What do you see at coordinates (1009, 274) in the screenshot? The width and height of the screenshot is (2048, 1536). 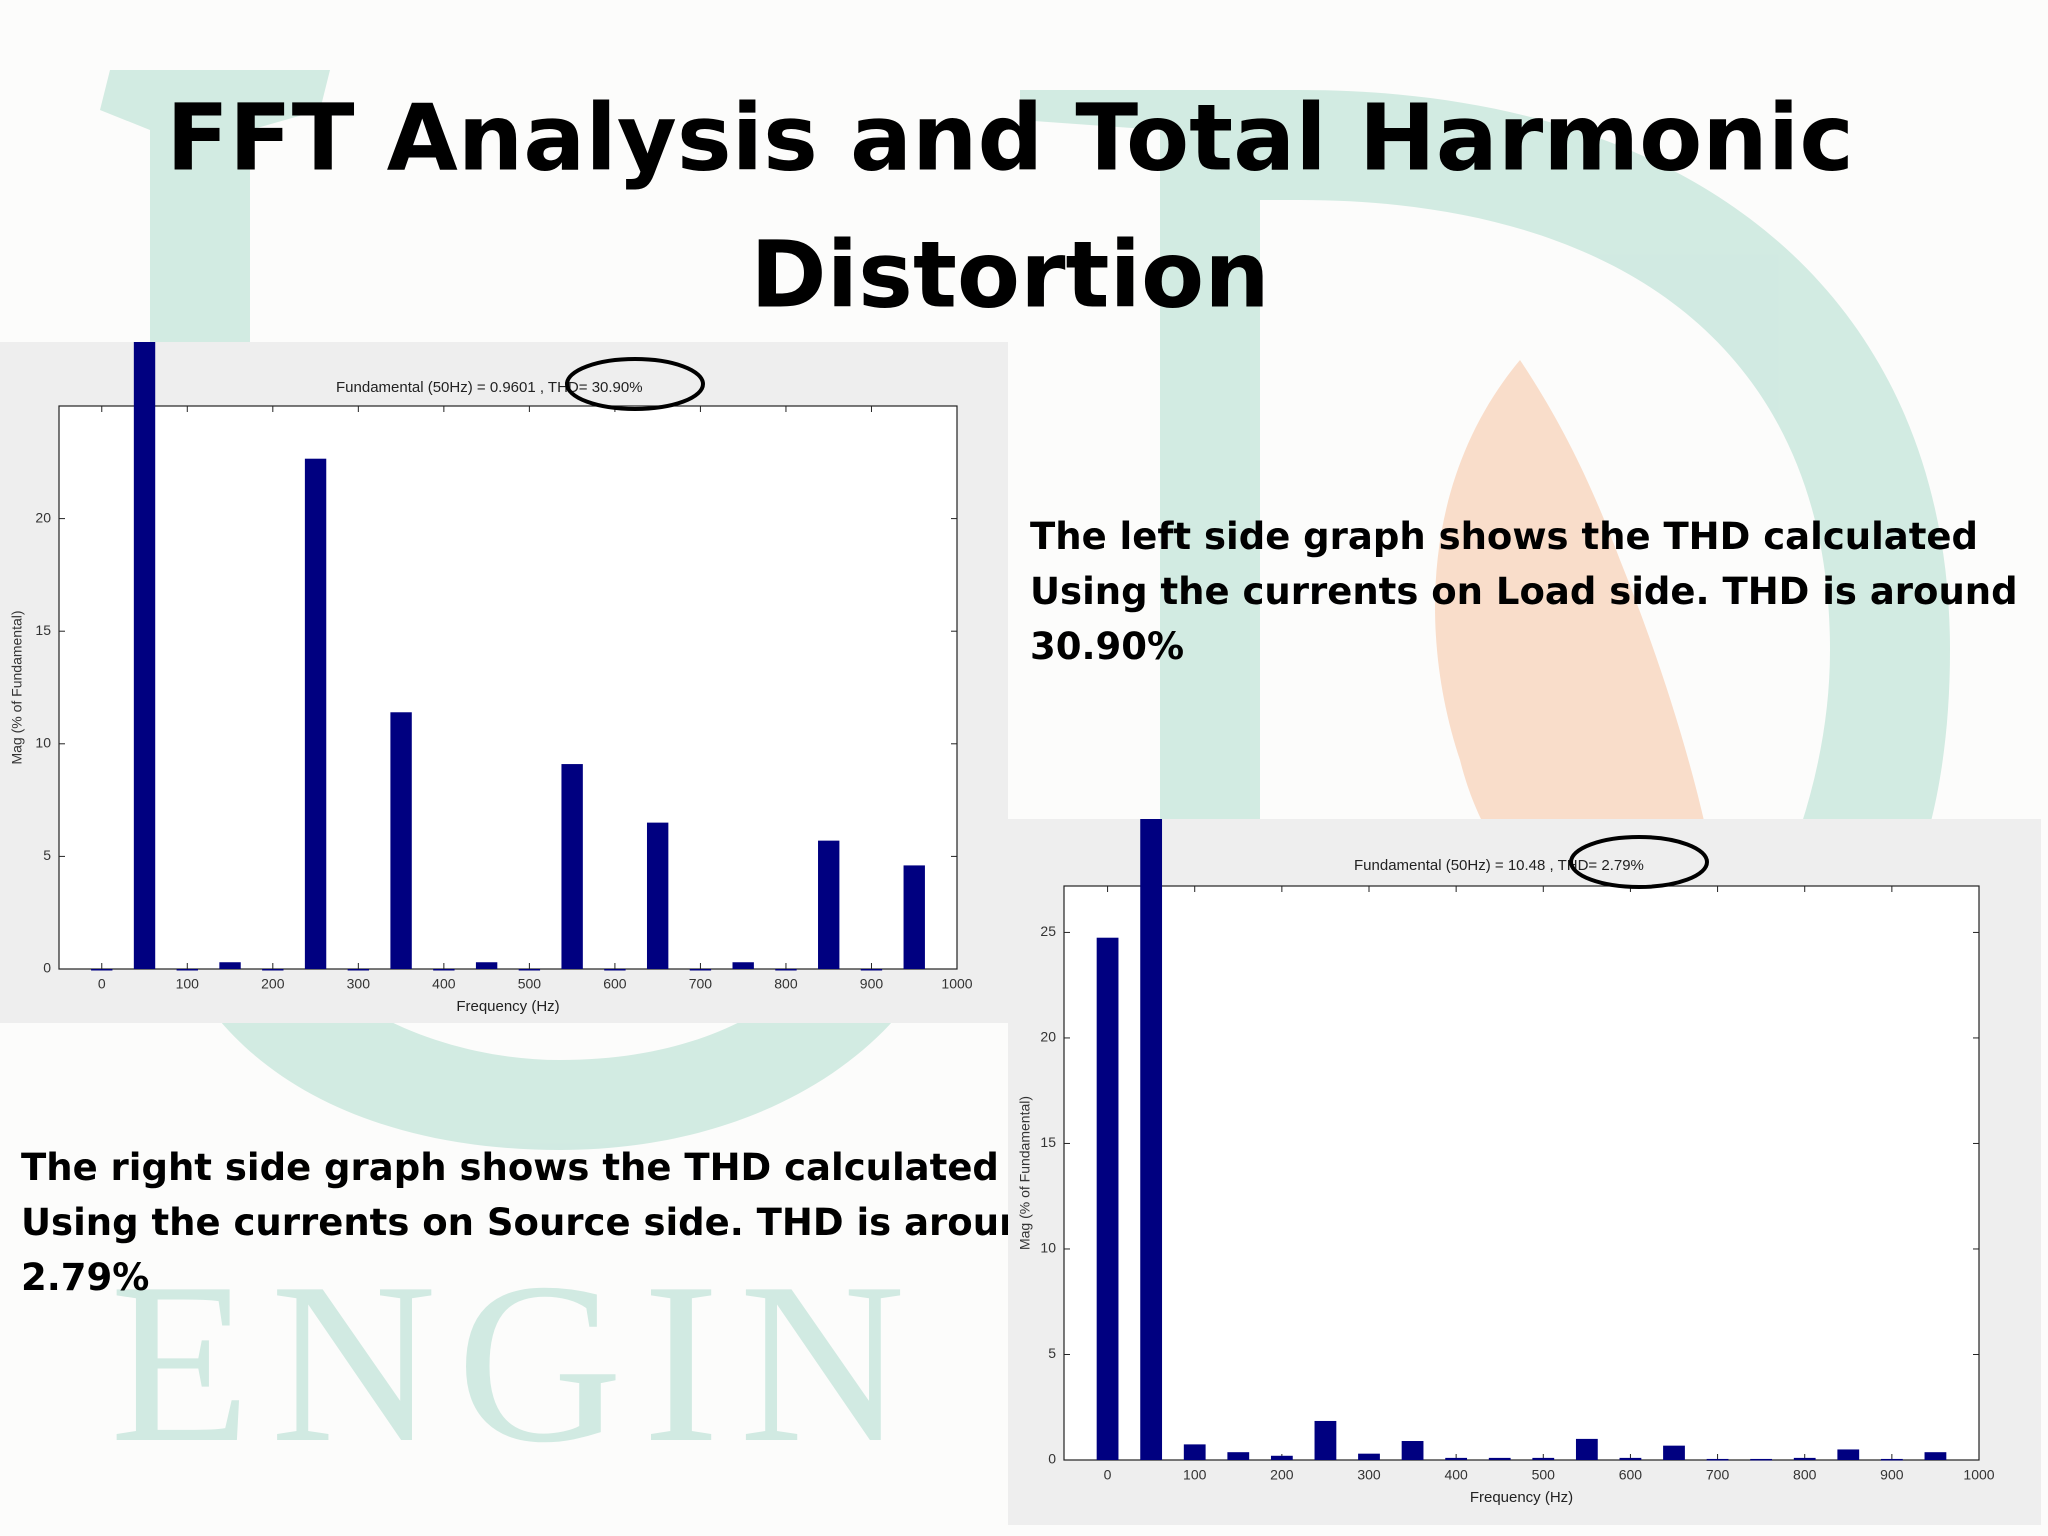 I see `slide-title: Distortion` at bounding box center [1009, 274].